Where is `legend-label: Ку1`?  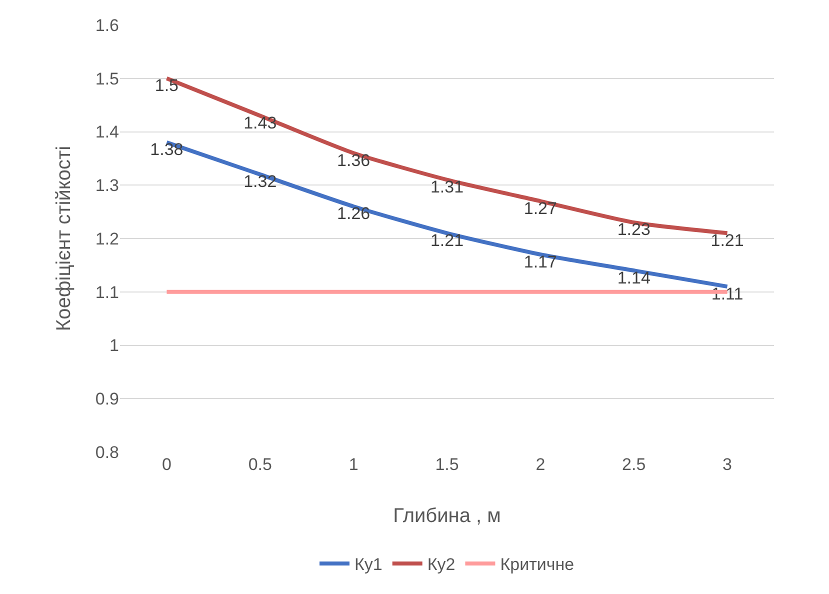 legend-label: Ку1 is located at coordinates (368, 564).